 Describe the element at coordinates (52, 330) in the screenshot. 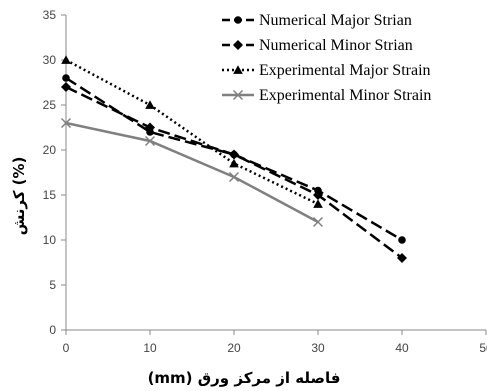

I see `y-tick-label: 0` at that location.